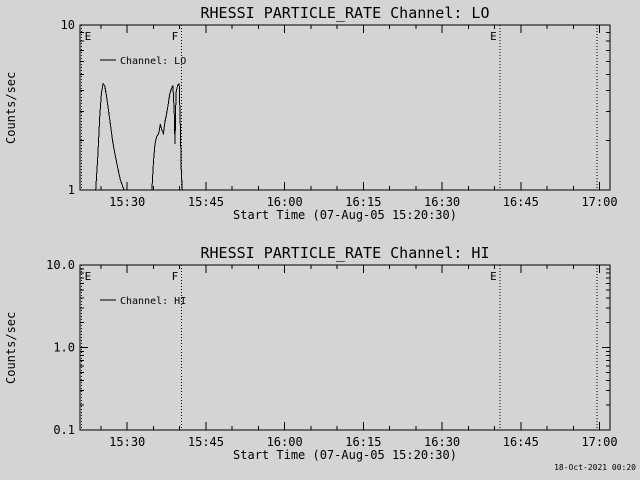 The image size is (640, 480). Describe the element at coordinates (595, 467) in the screenshot. I see `creation-timestamp: 18-Oct-2021 00:20` at that location.